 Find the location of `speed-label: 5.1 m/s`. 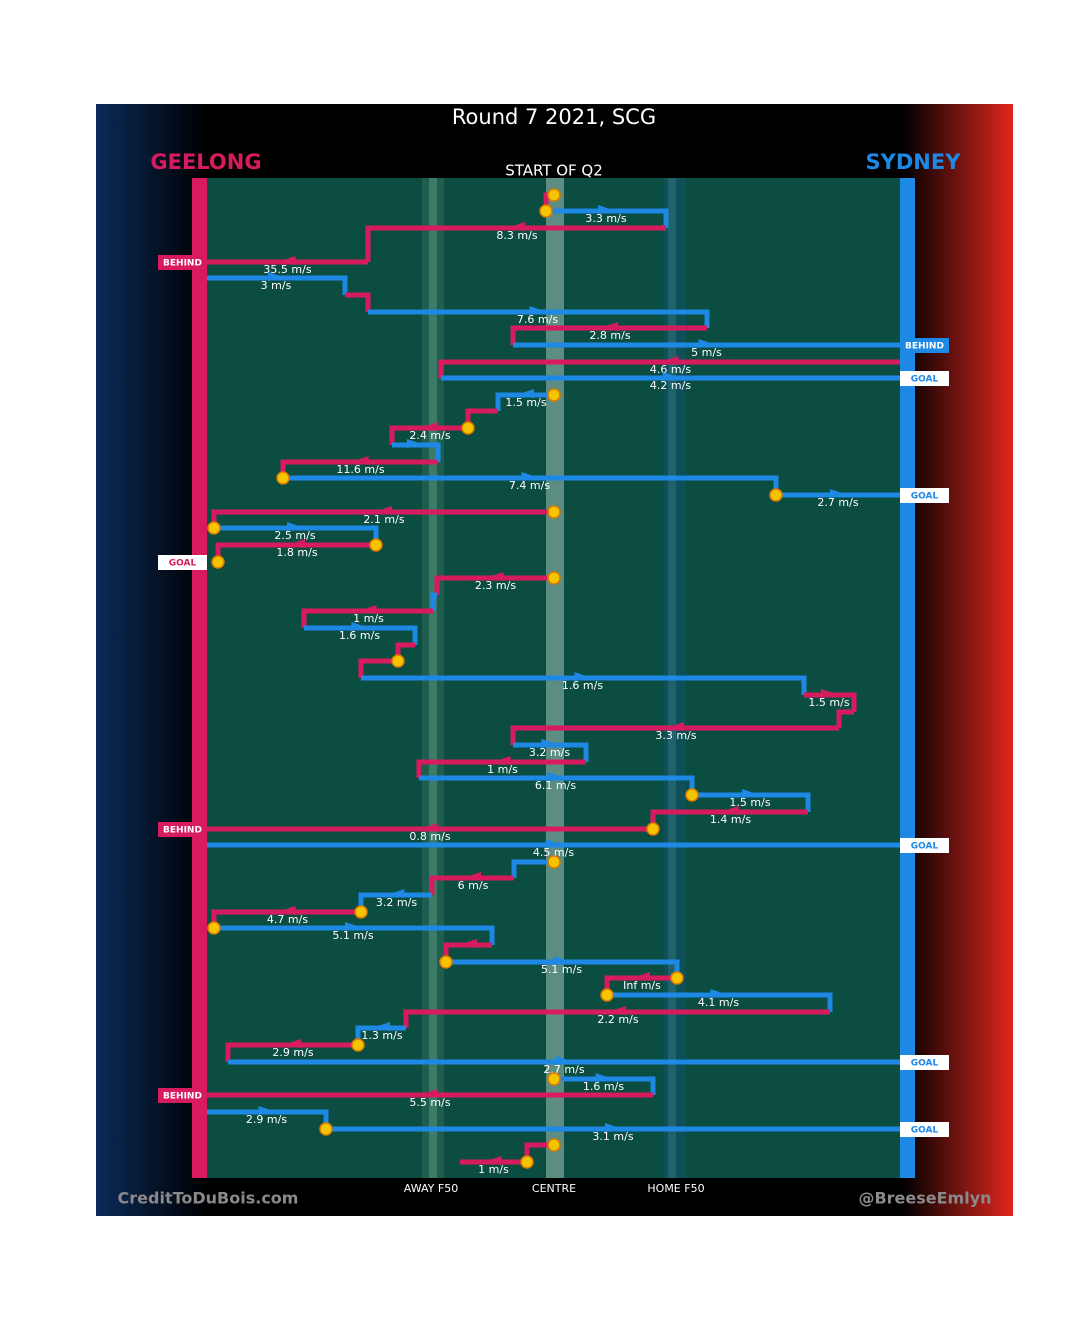

speed-label: 5.1 m/s is located at coordinates (352, 935).